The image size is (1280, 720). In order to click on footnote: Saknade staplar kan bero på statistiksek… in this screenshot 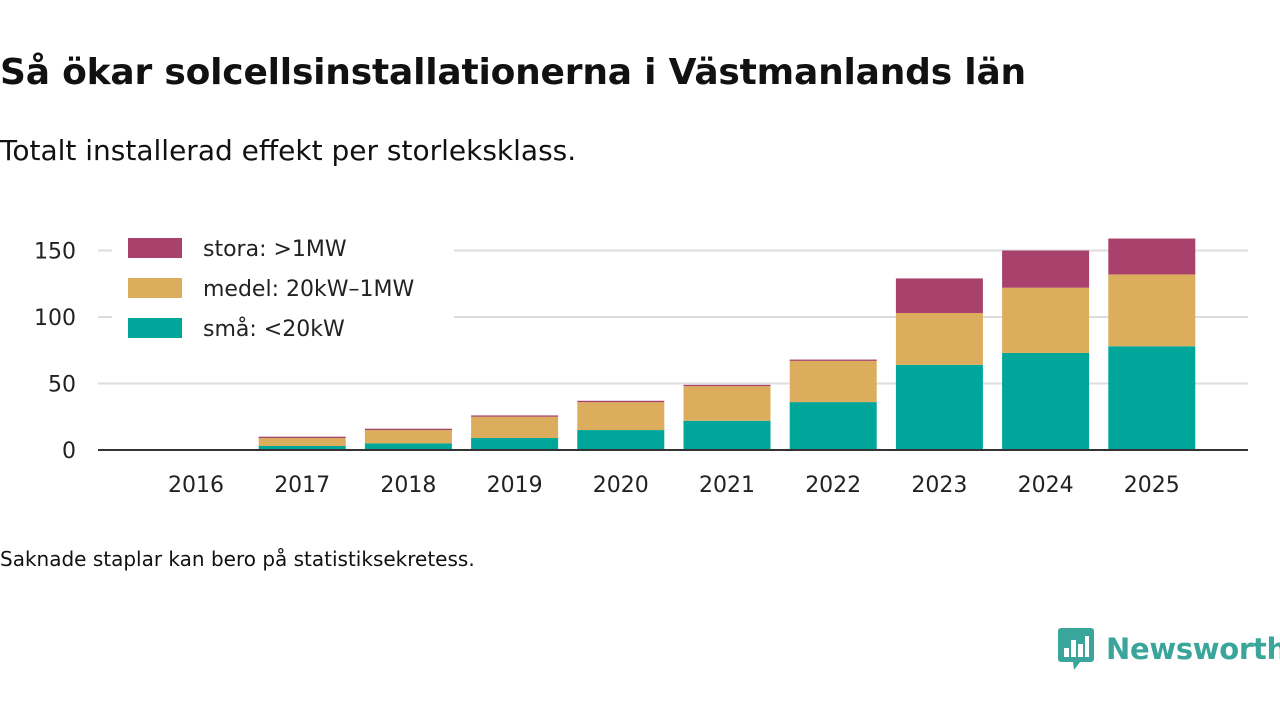, I will do `click(237, 559)`.